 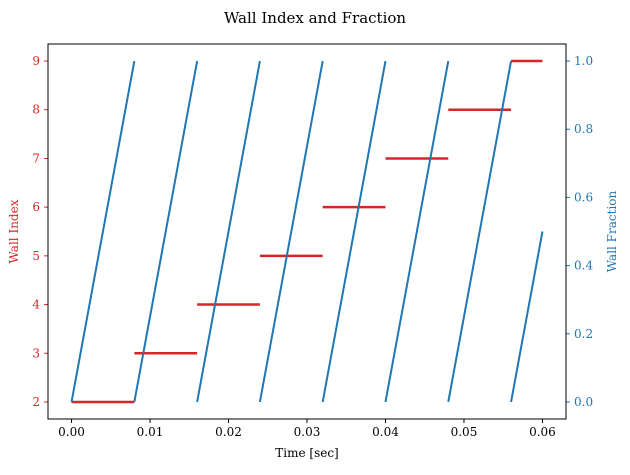 What do you see at coordinates (612, 231) in the screenshot?
I see `y-axis-right-label: Wall Fraction` at bounding box center [612, 231].